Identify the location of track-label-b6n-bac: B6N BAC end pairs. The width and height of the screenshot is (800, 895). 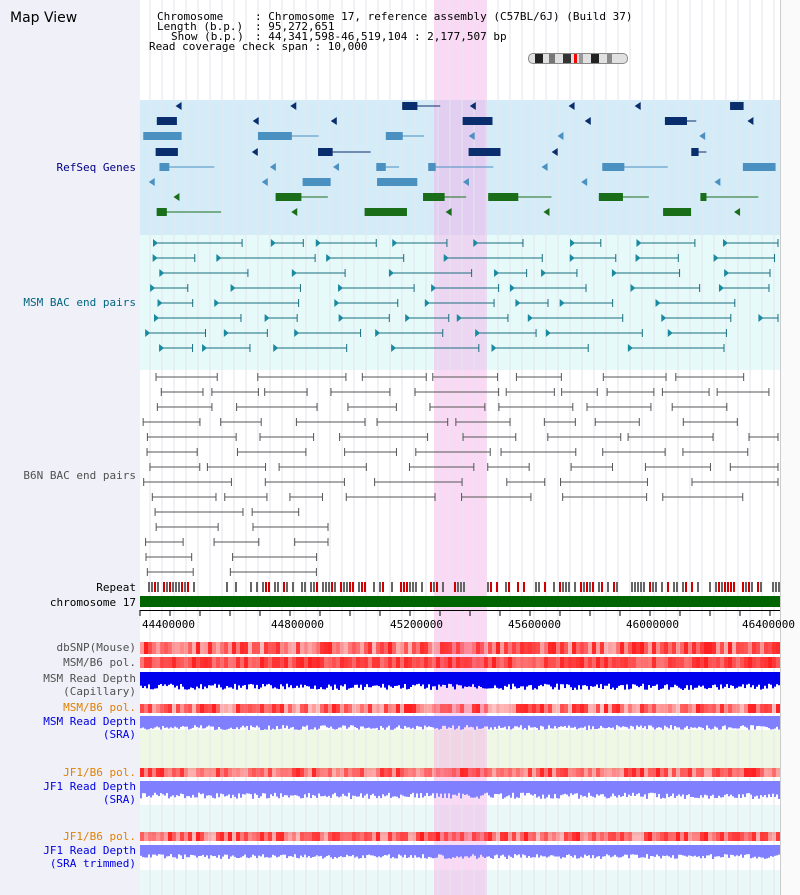
(79, 475).